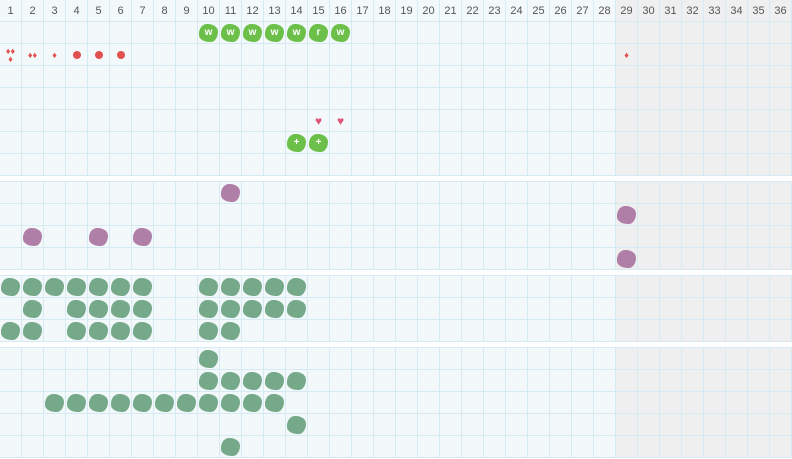  What do you see at coordinates (693, 11) in the screenshot?
I see `day-header-32: 32` at bounding box center [693, 11].